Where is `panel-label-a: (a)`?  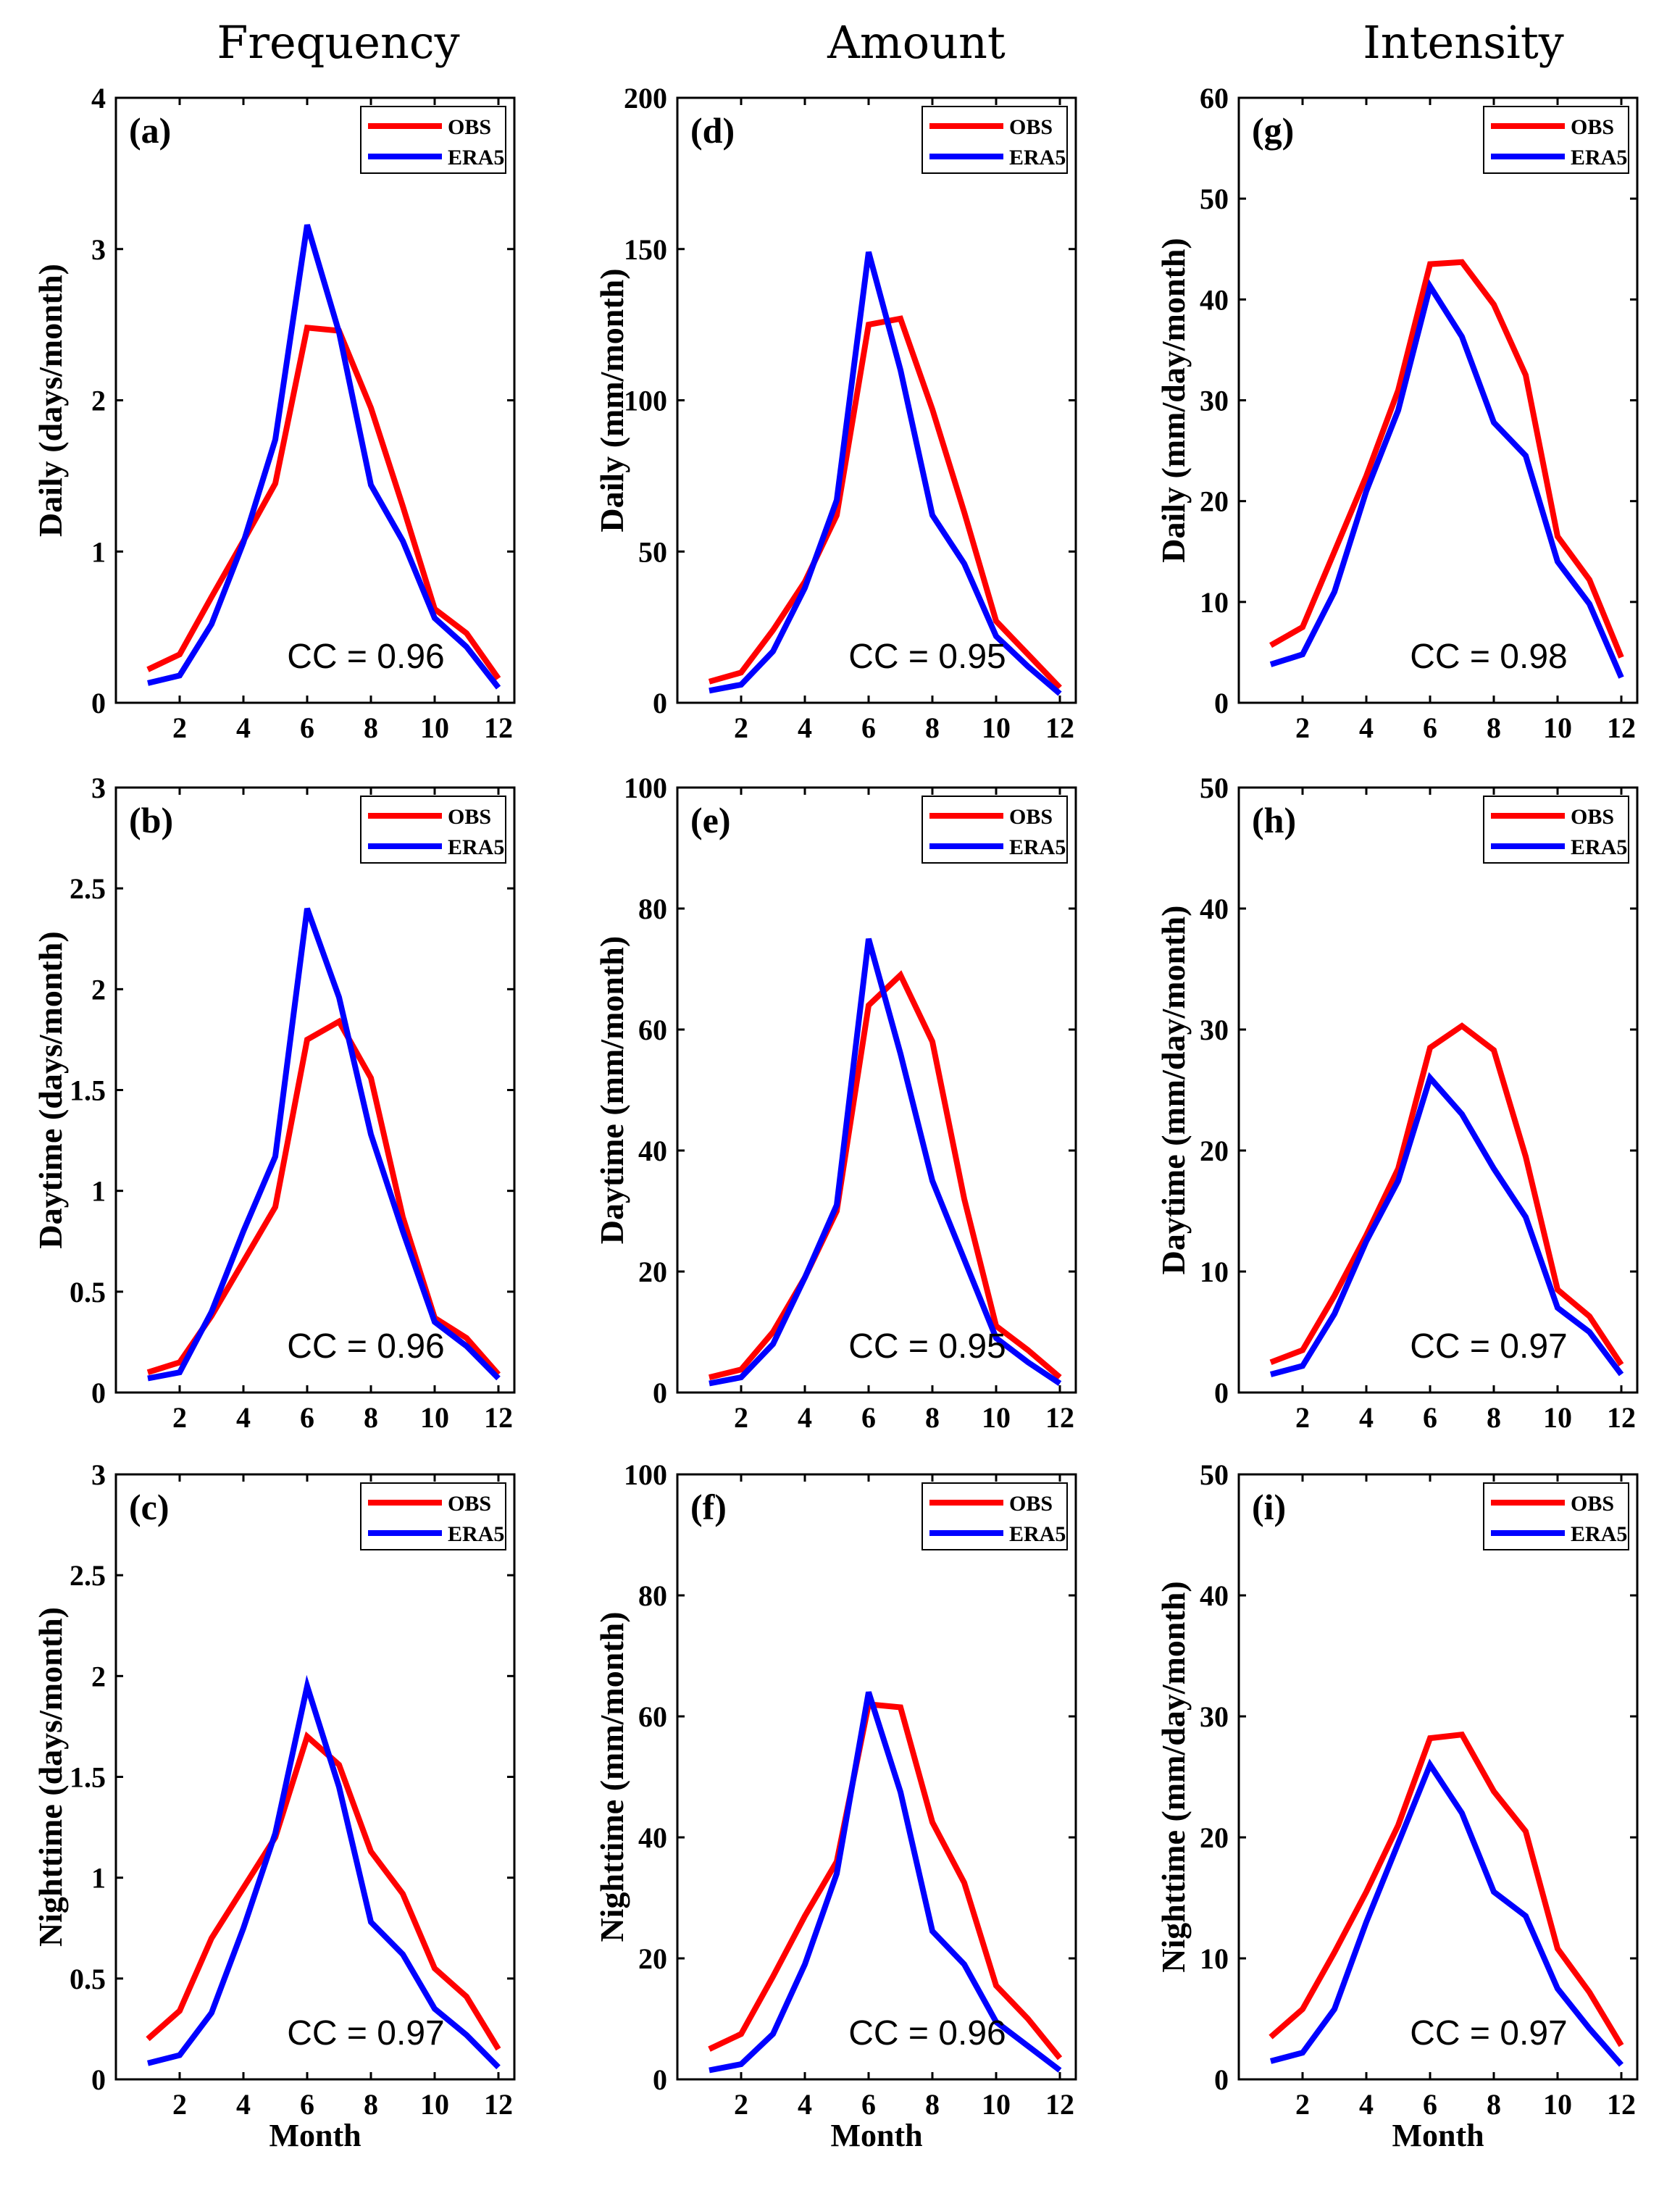
panel-label-a: (a) is located at coordinates (150, 130).